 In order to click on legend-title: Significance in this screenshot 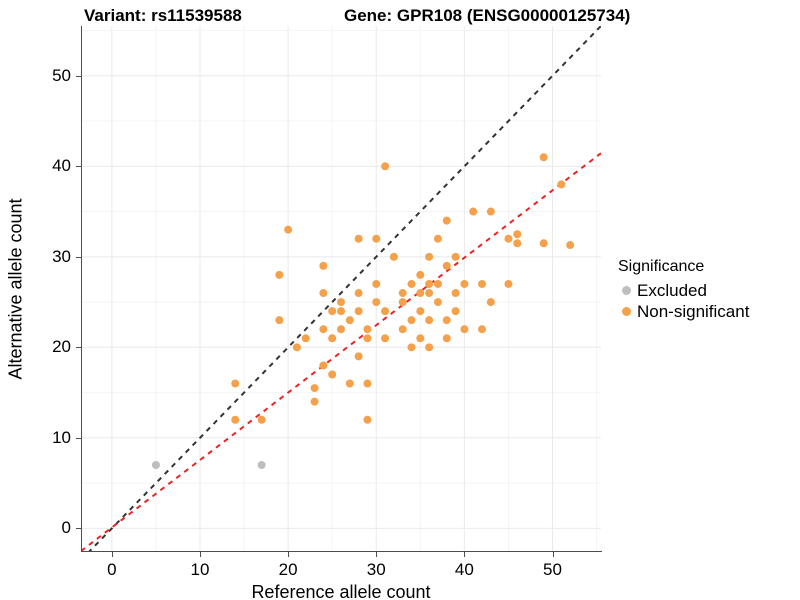, I will do `click(661, 266)`.